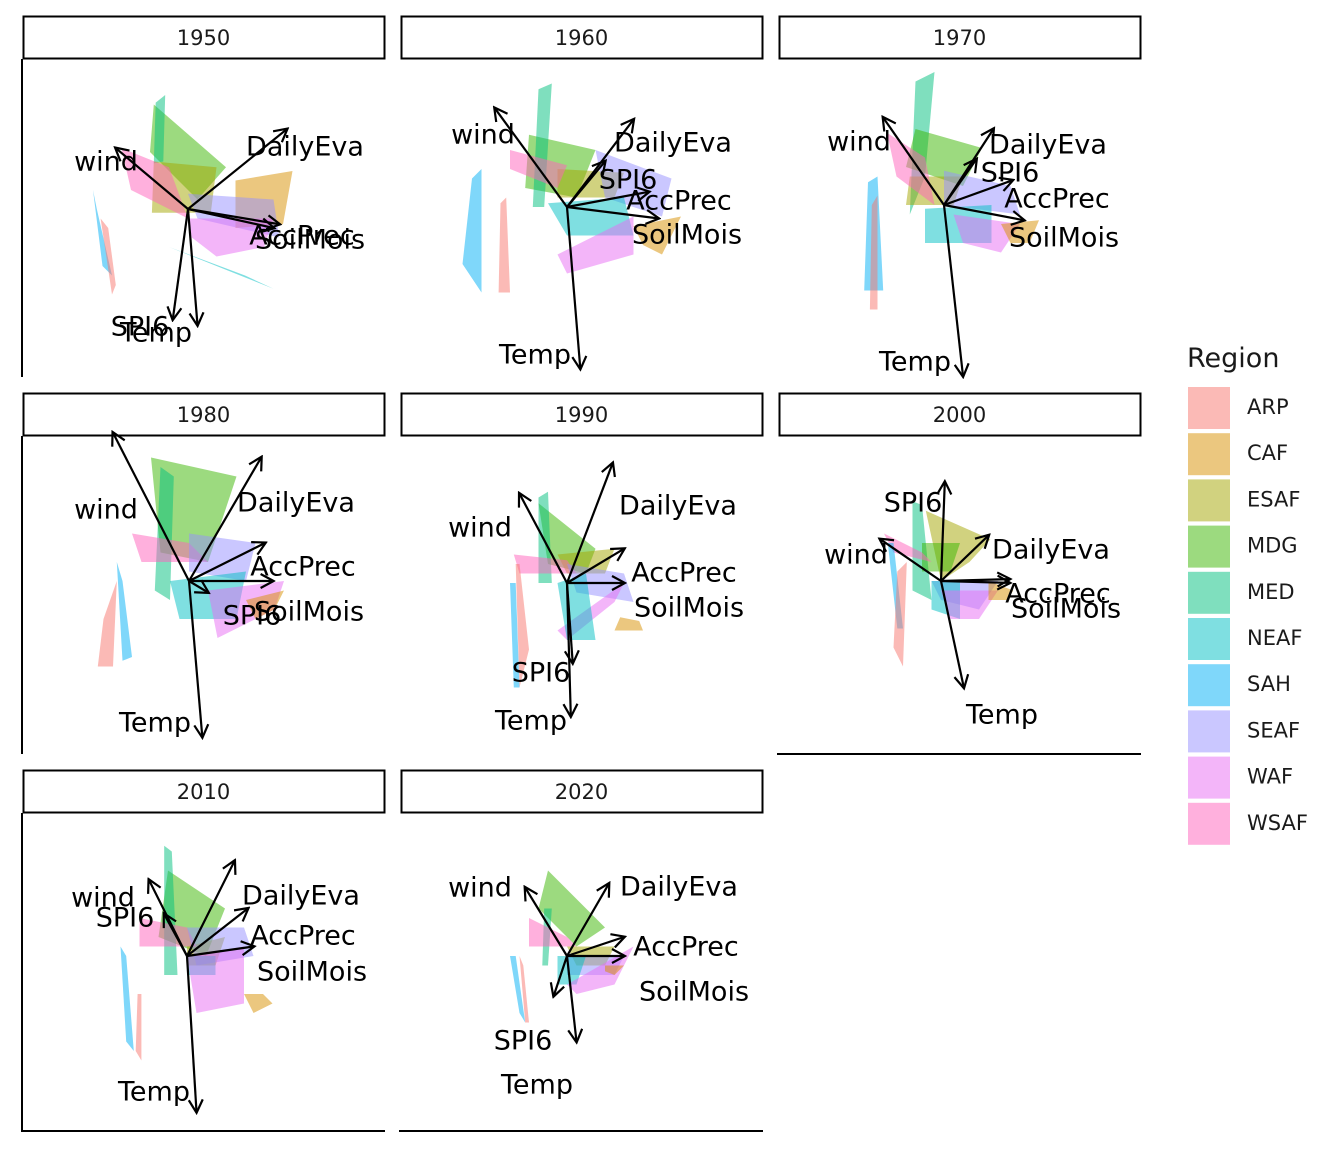  I want to click on legend-label: MDG, so click(1272, 546).